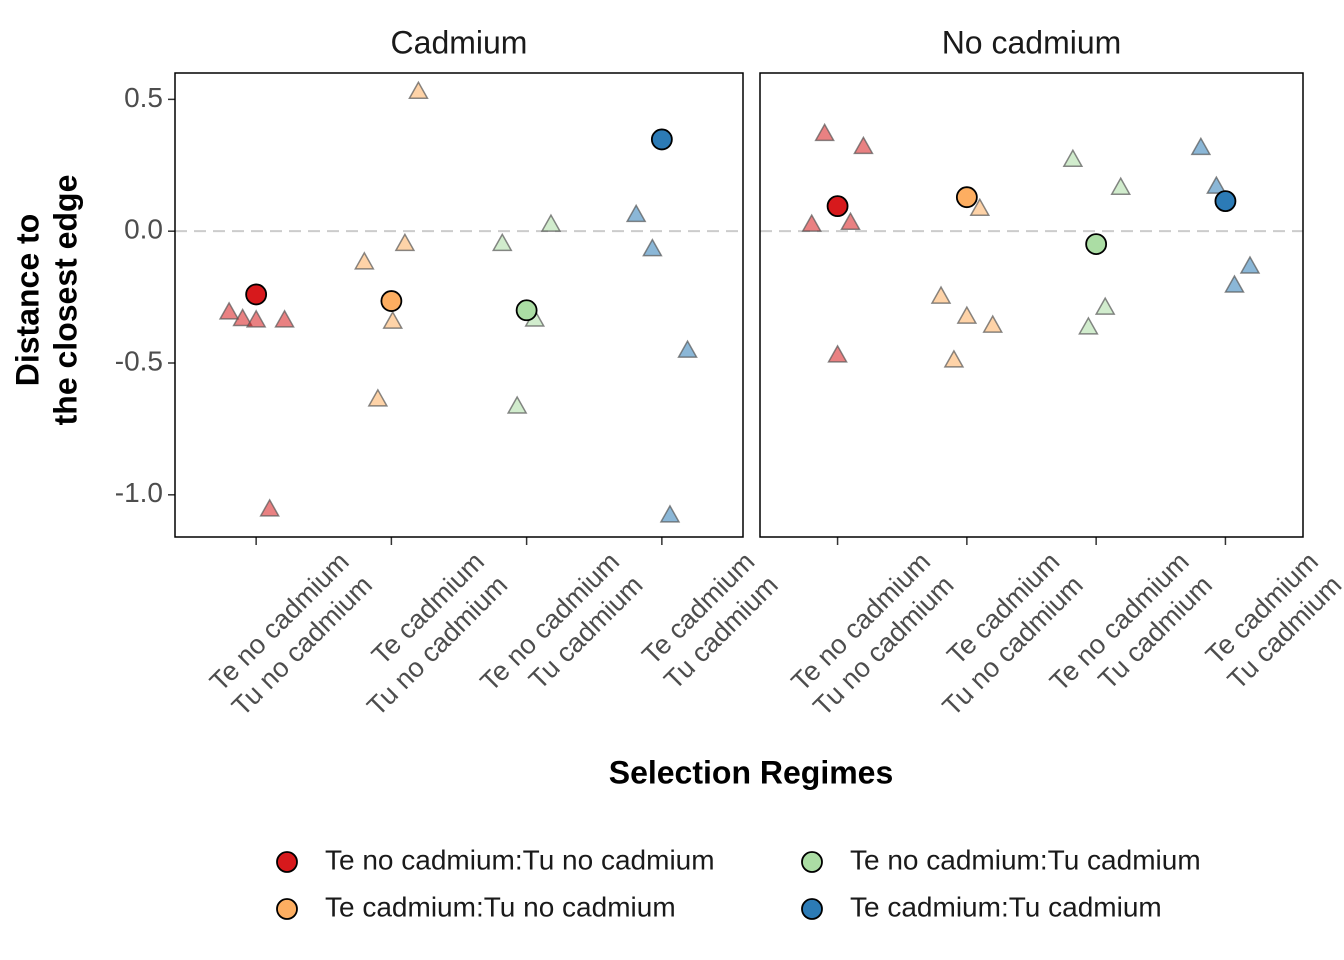 The height and width of the screenshot is (960, 1344). I want to click on y-tick-label: 0.0, so click(143, 229).